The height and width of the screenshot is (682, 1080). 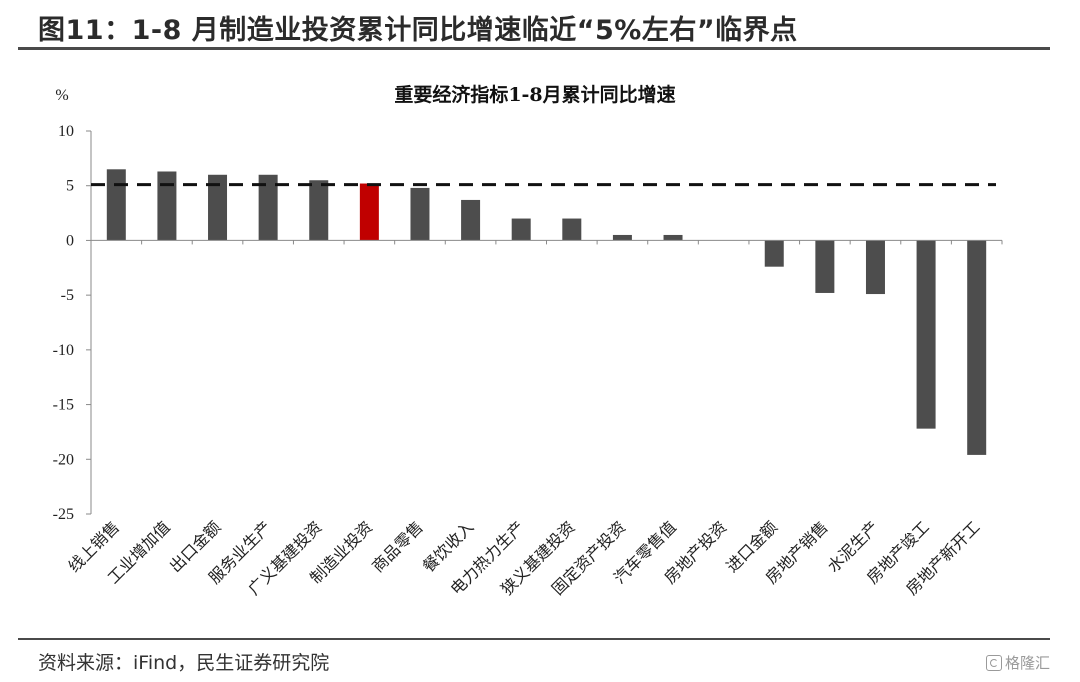 What do you see at coordinates (72, 323) in the screenshot?
I see `y-axis: 10 5 0 -5 -10 -15 -20 -25` at bounding box center [72, 323].